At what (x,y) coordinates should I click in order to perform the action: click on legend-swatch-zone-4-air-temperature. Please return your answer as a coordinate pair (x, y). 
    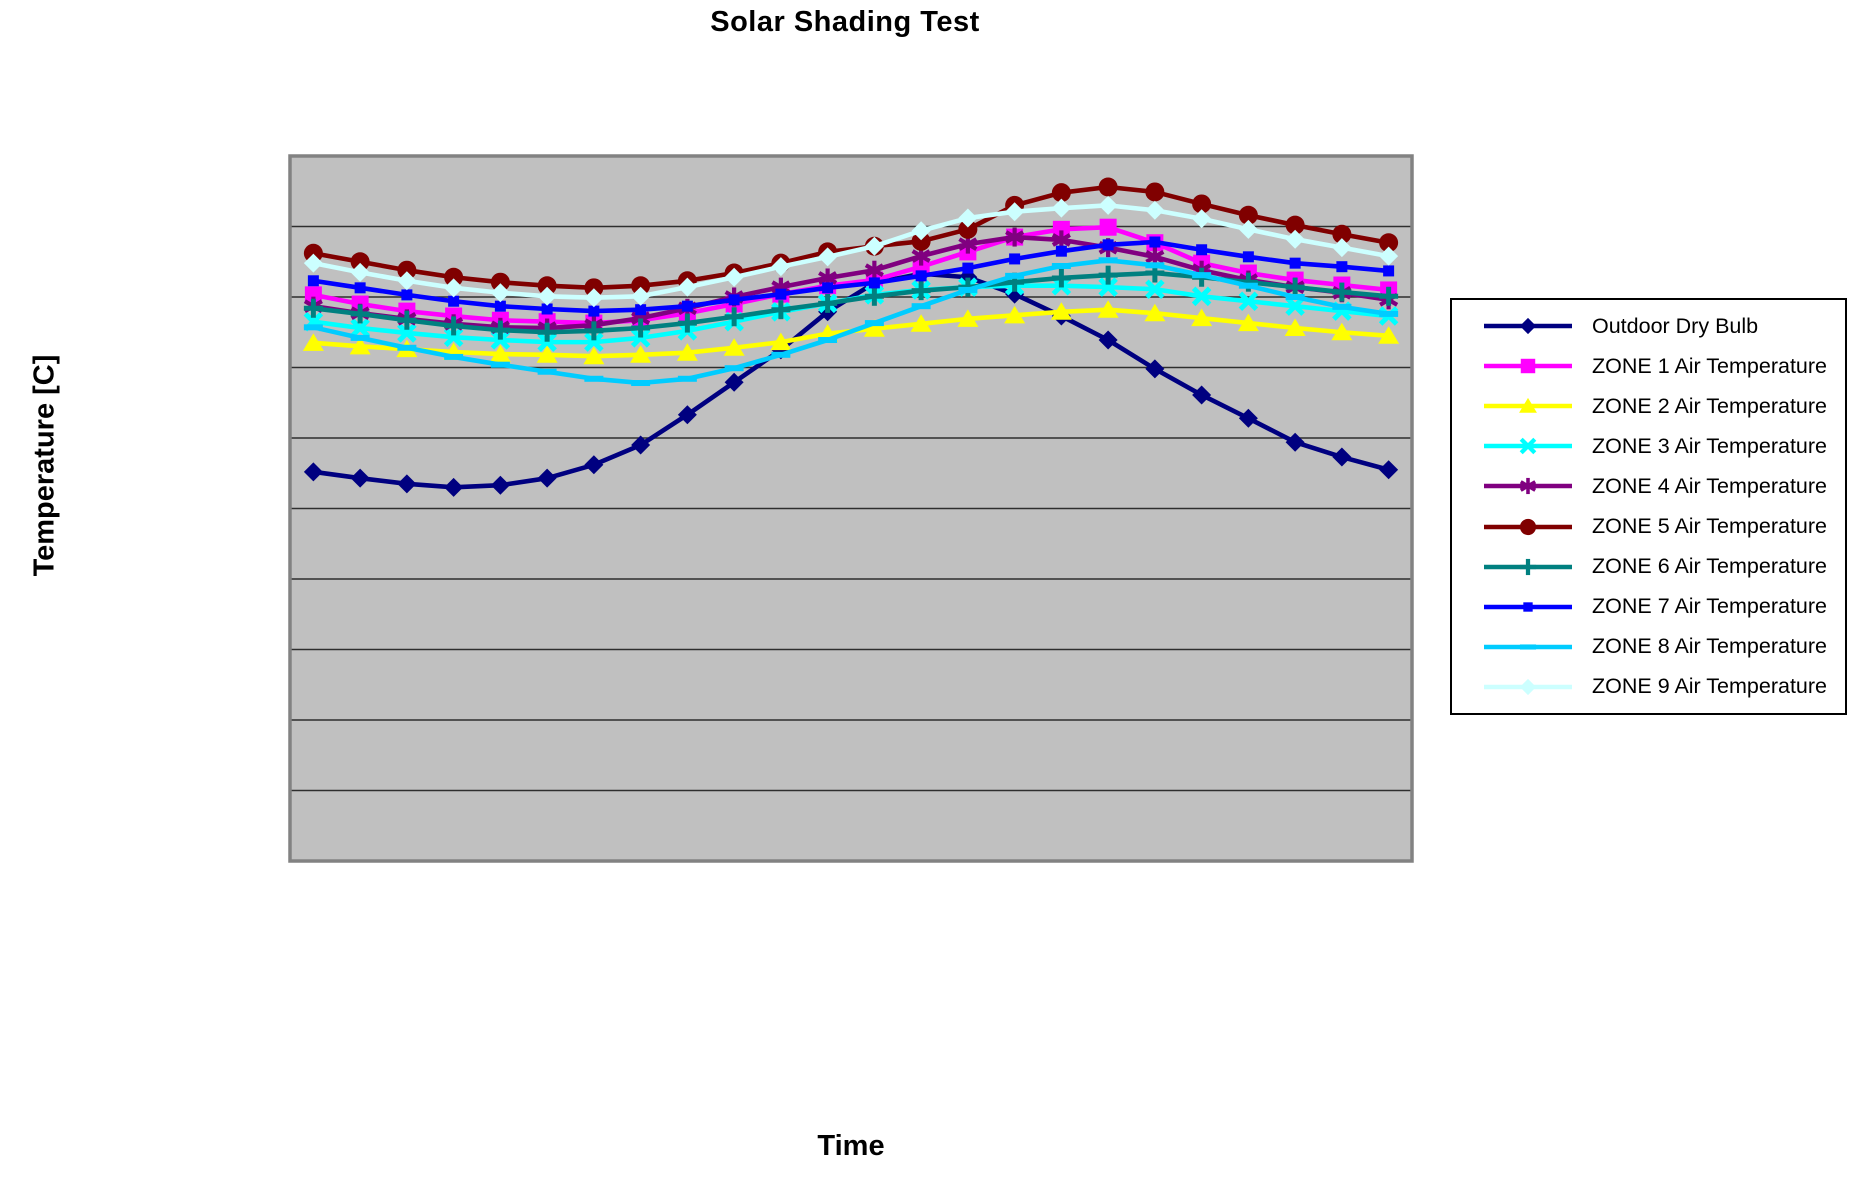
    Looking at the image, I should click on (1528, 486).